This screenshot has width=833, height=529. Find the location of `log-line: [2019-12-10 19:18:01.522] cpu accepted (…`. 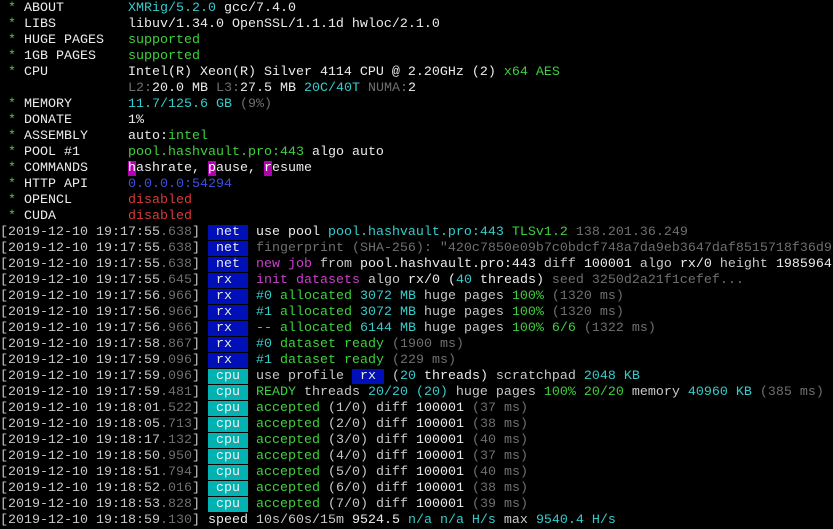

log-line: [2019-12-10 19:18:01.522] cpu accepted (… is located at coordinates (416, 409).